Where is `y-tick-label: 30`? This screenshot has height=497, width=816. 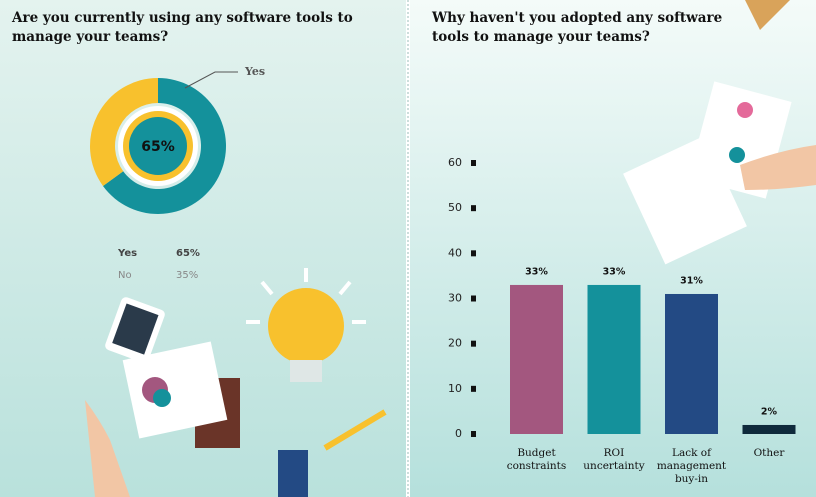 y-tick-label: 30 is located at coordinates (455, 298).